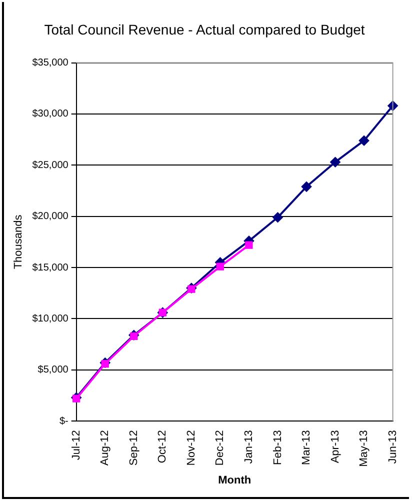  What do you see at coordinates (364, 448) in the screenshot?
I see `x-tick-label: May-13` at bounding box center [364, 448].